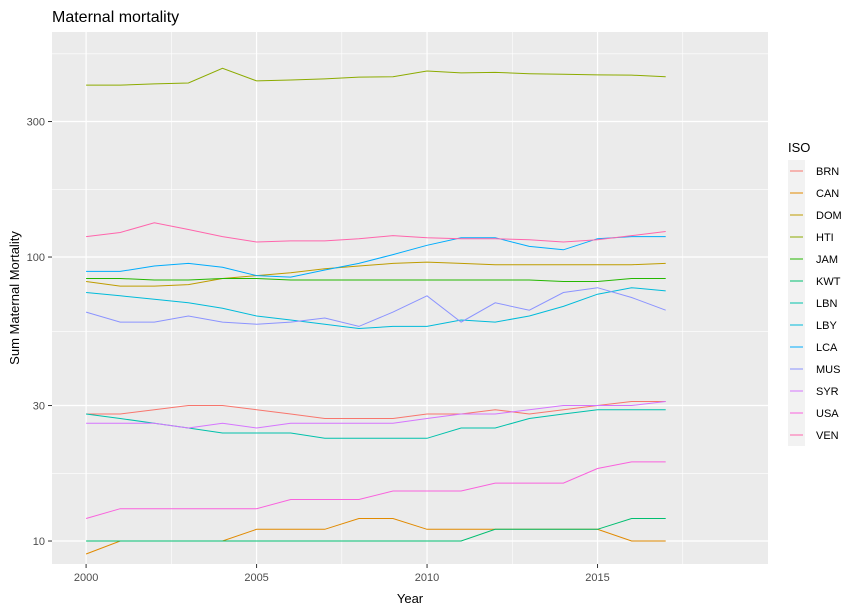 This screenshot has width=861, height=613. Describe the element at coordinates (36, 258) in the screenshot. I see `y-tick-label: 100` at that location.